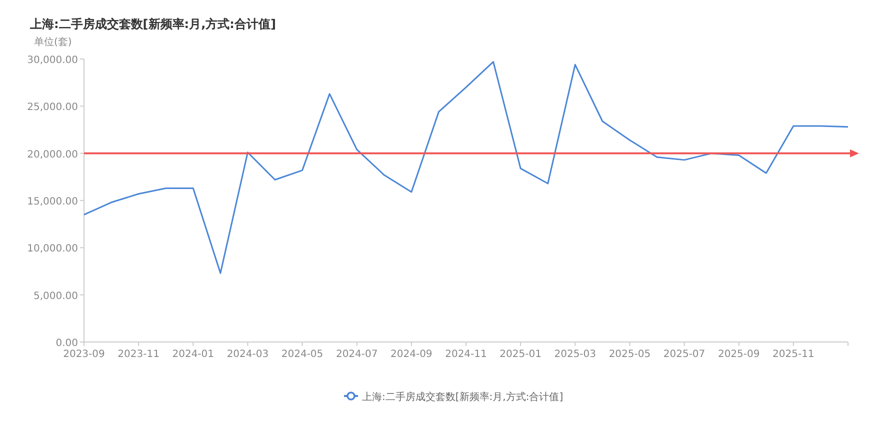  I want to click on x-tick-label: 2025-11, so click(793, 354).